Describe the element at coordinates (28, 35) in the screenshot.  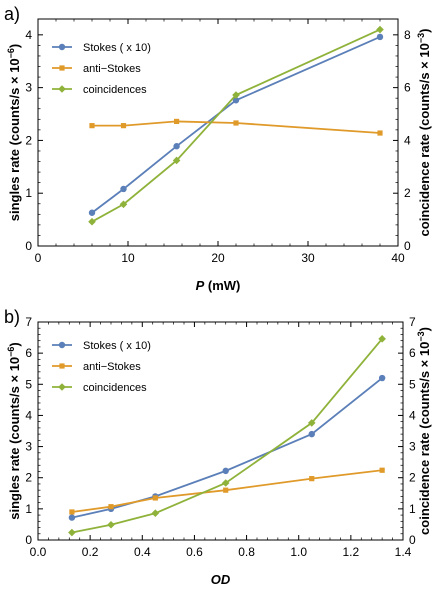
I see `y-tick-label: 4` at that location.